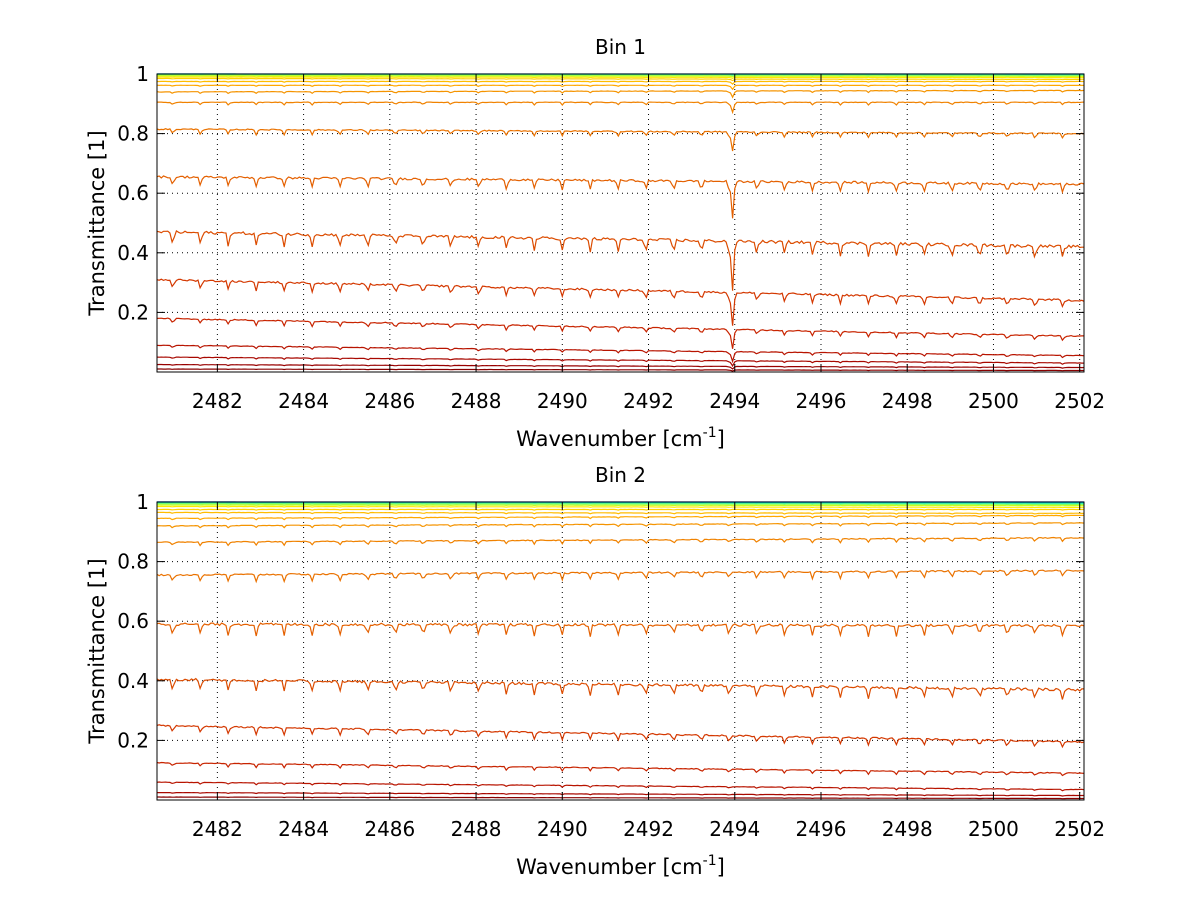 This screenshot has height=901, width=1200. What do you see at coordinates (620, 475) in the screenshot?
I see `chart-title: Bin 2` at bounding box center [620, 475].